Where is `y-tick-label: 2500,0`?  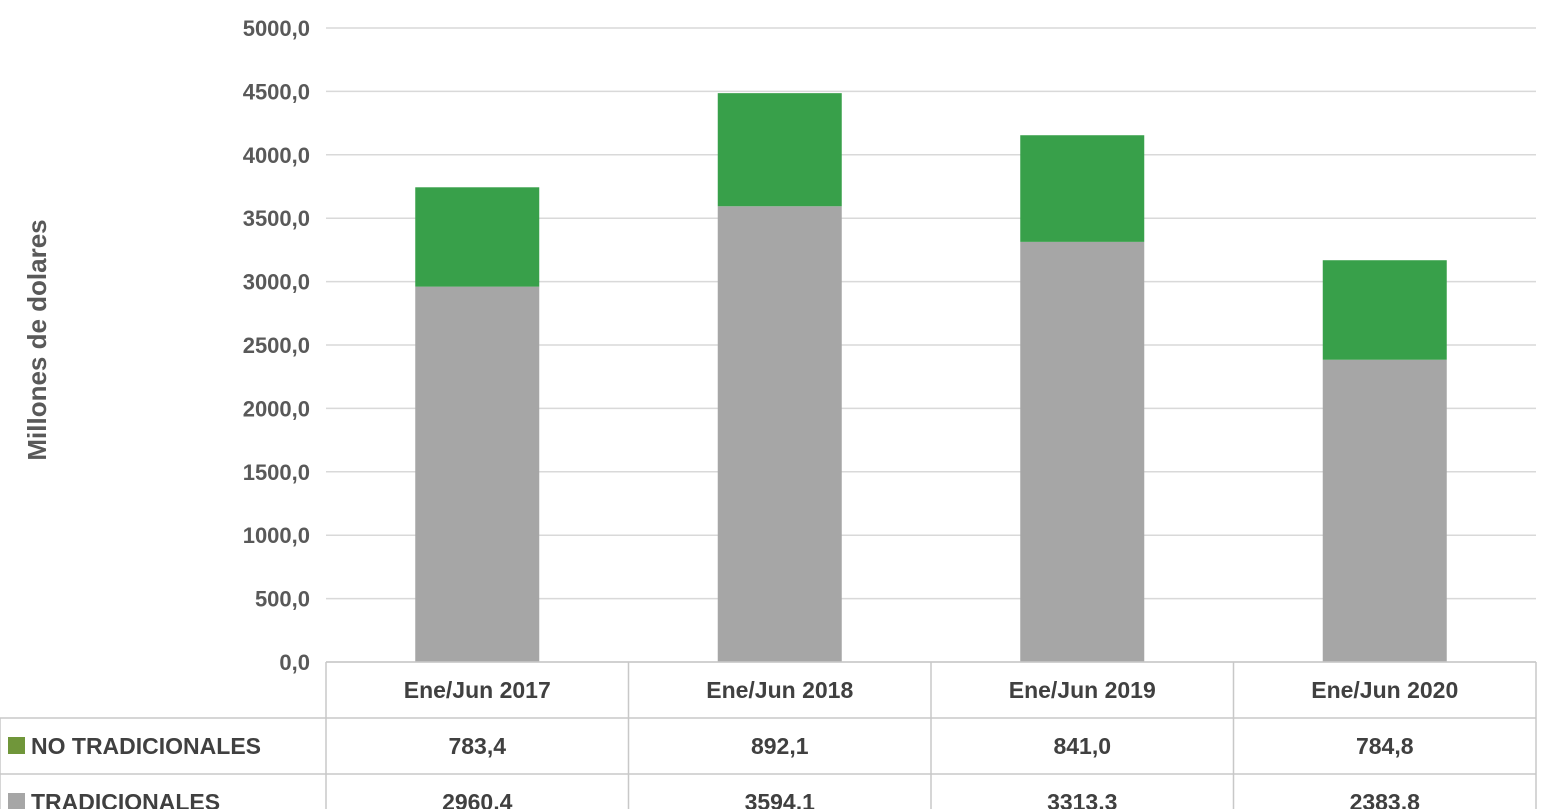
y-tick-label: 2500,0 is located at coordinates (276, 345).